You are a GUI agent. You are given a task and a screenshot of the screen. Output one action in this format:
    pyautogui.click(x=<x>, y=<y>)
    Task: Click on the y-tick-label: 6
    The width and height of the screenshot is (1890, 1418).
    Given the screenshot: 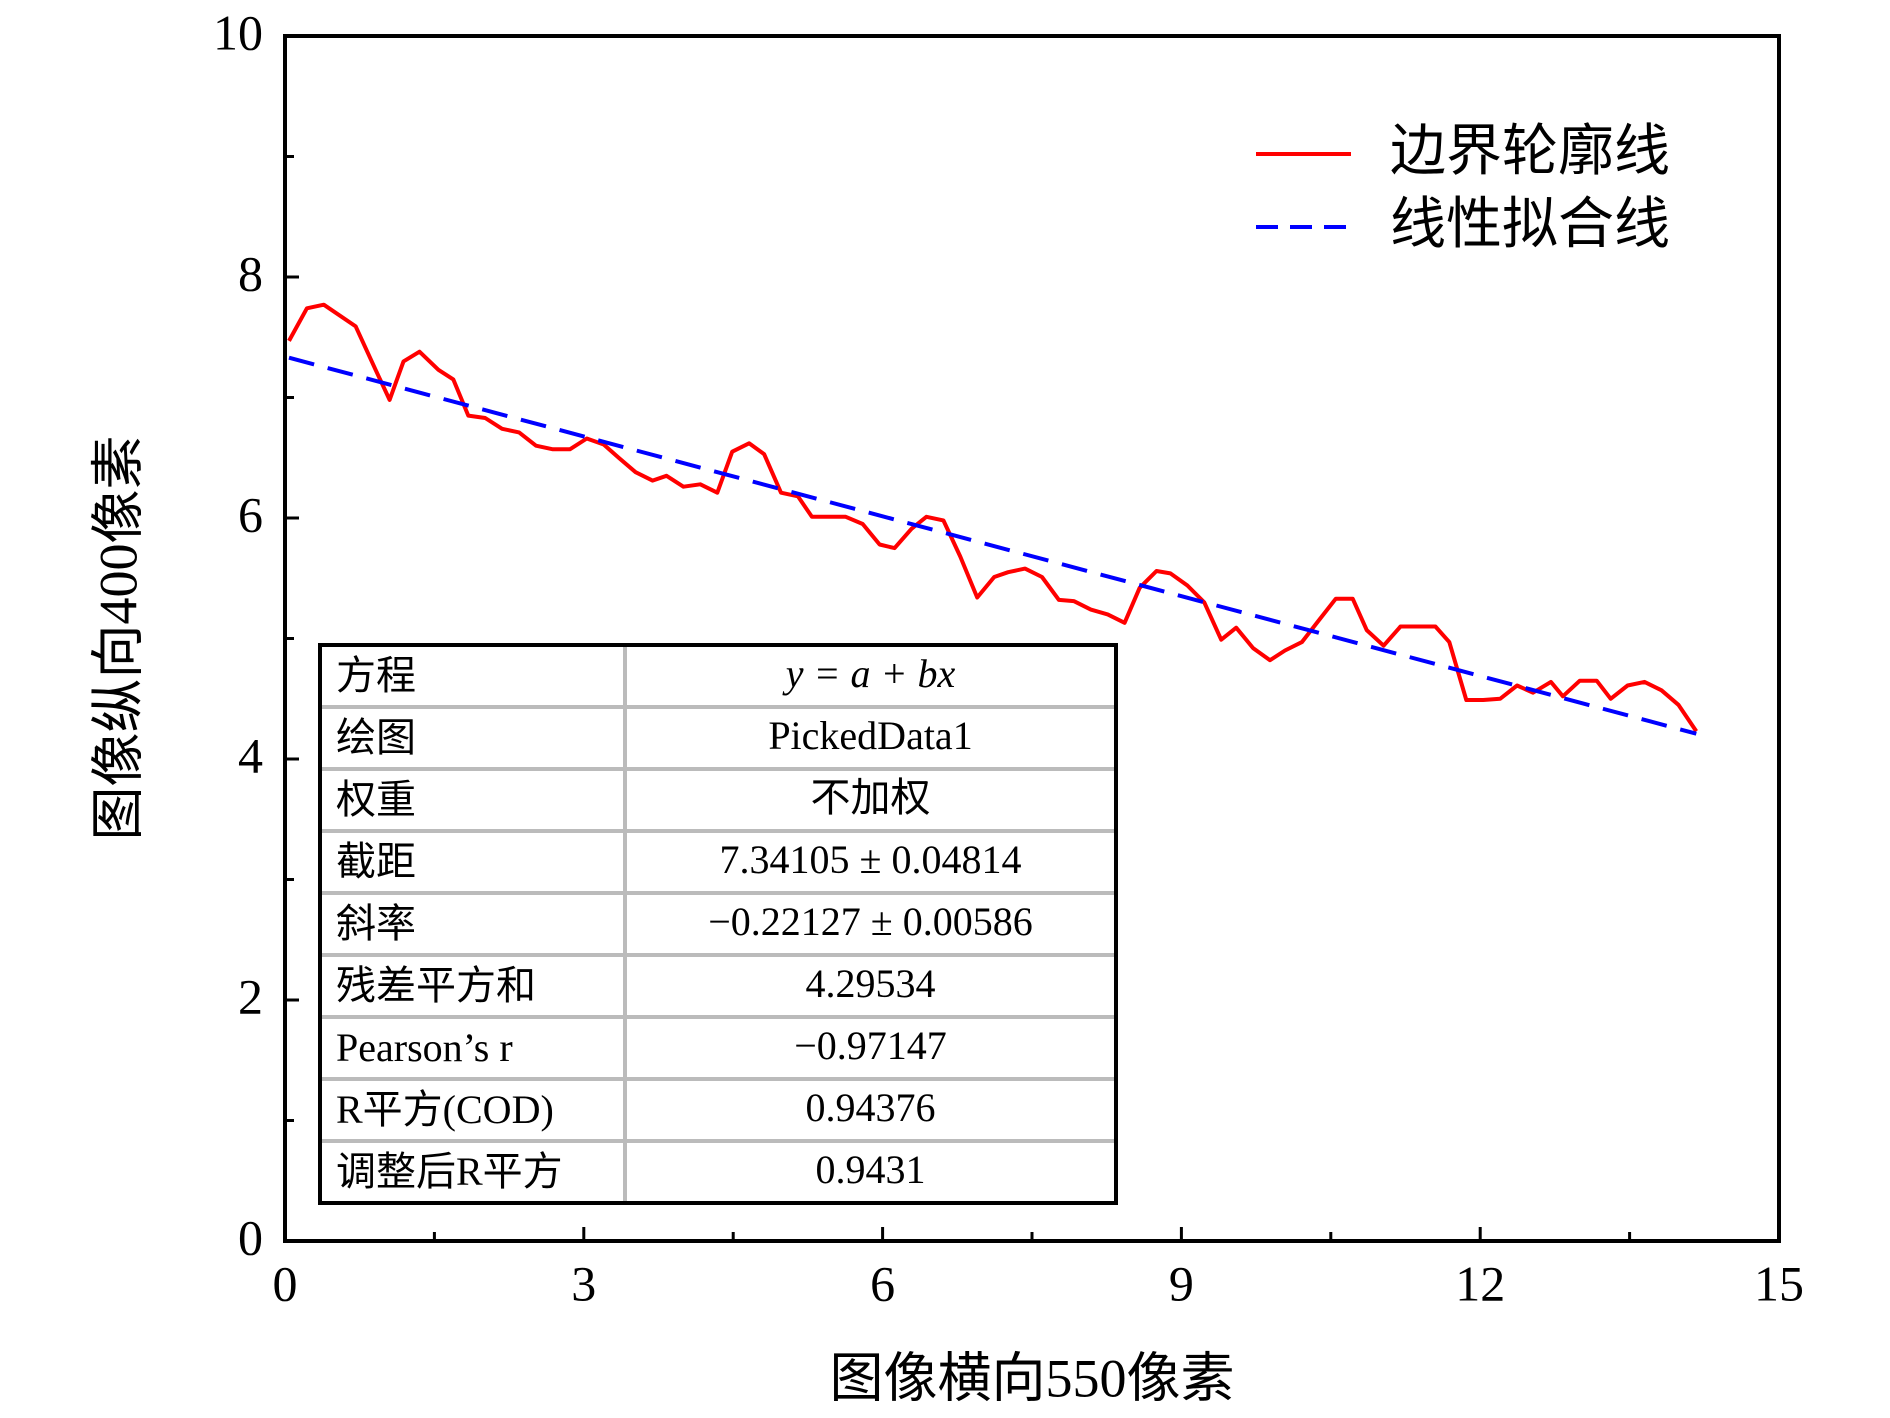 What is the action you would take?
    pyautogui.click(x=250, y=514)
    